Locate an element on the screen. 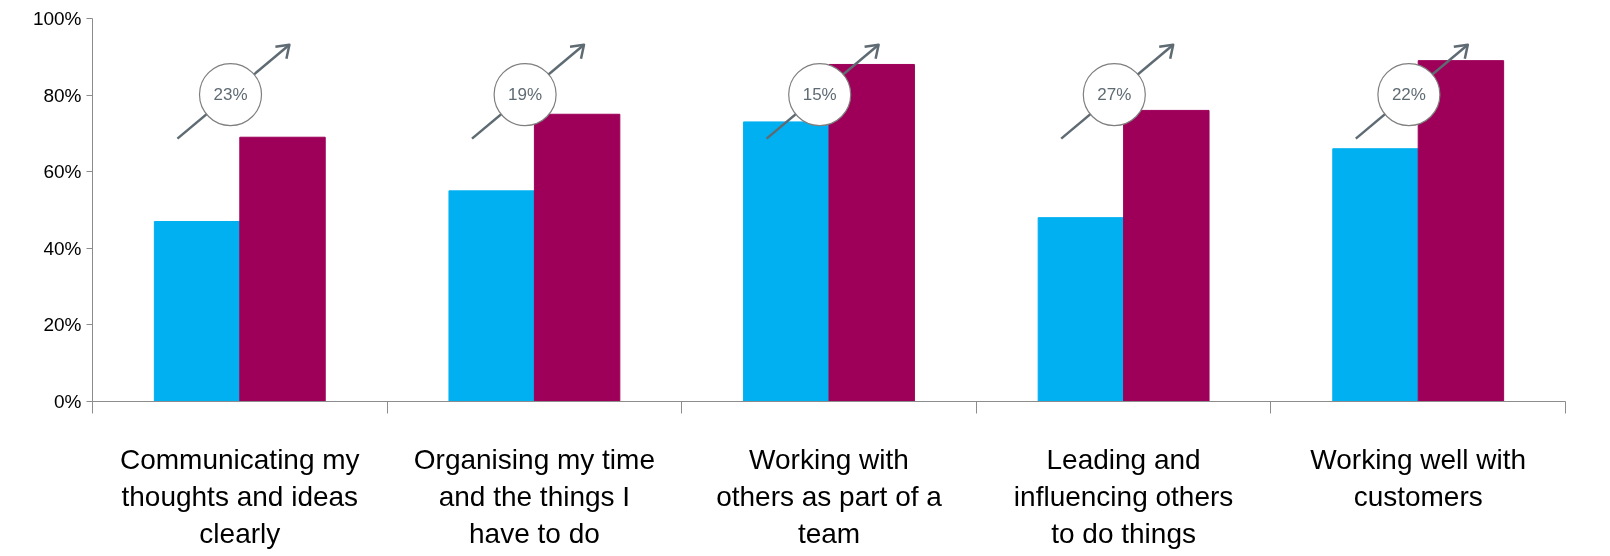 The height and width of the screenshot is (556, 1610). x-tick-label: Working with others as part of a team is located at coordinates (829, 496).